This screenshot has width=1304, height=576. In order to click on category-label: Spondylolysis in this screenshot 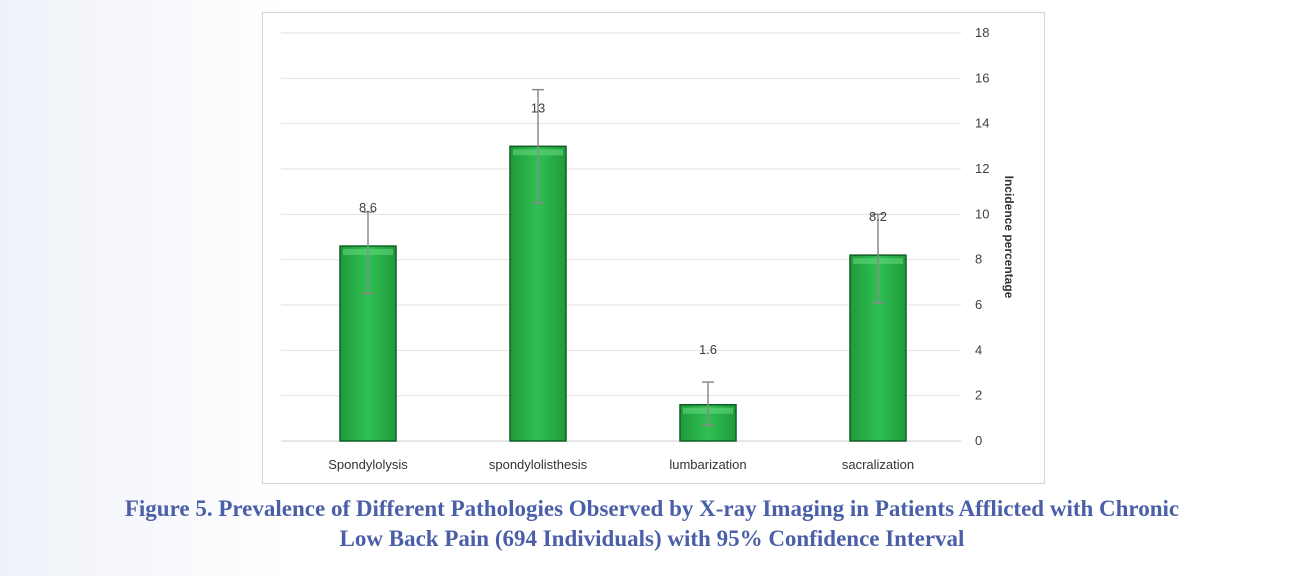, I will do `click(368, 464)`.